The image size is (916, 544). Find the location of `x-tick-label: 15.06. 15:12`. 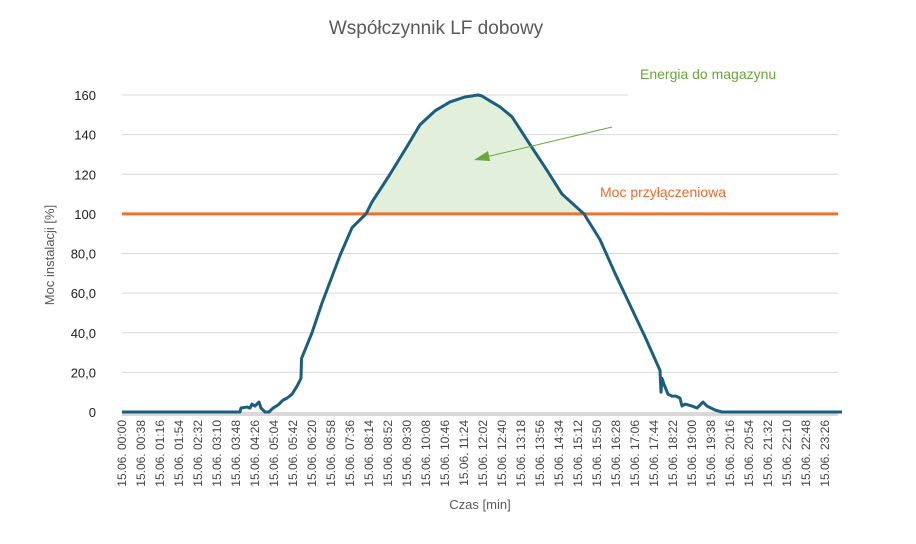

x-tick-label: 15.06. 15:12 is located at coordinates (578, 453).